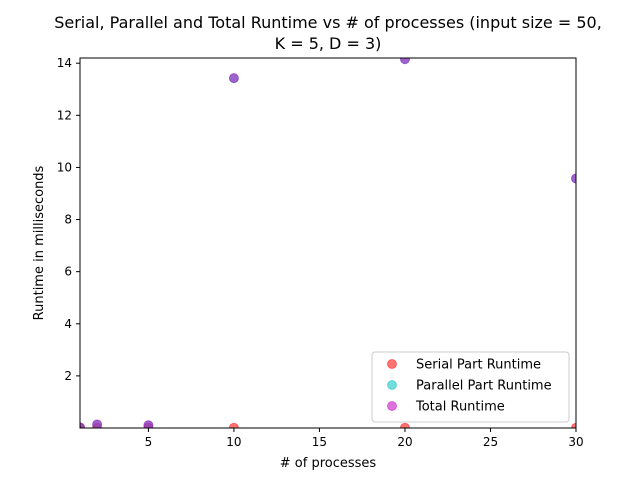 This screenshot has height=480, width=640. Describe the element at coordinates (68, 376) in the screenshot. I see `y-tick-label: 2` at that location.